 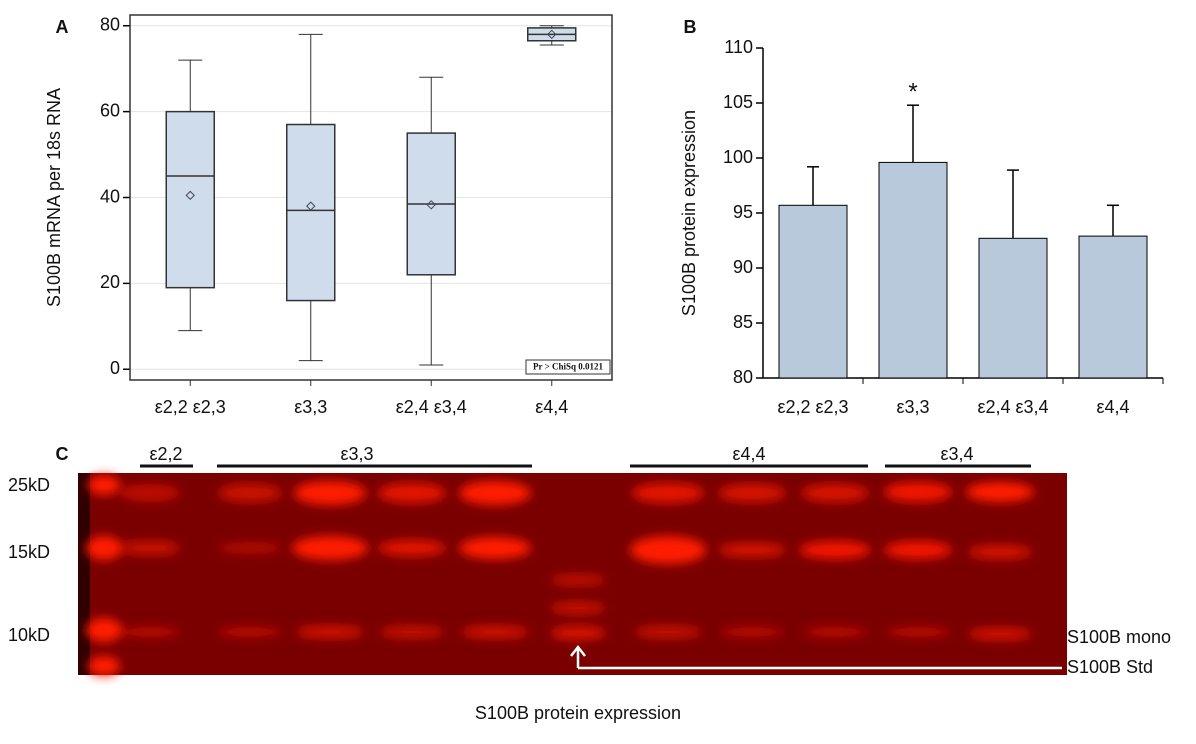 What do you see at coordinates (689, 213) in the screenshot?
I see `y-axis-label: S100B protein expression` at bounding box center [689, 213].